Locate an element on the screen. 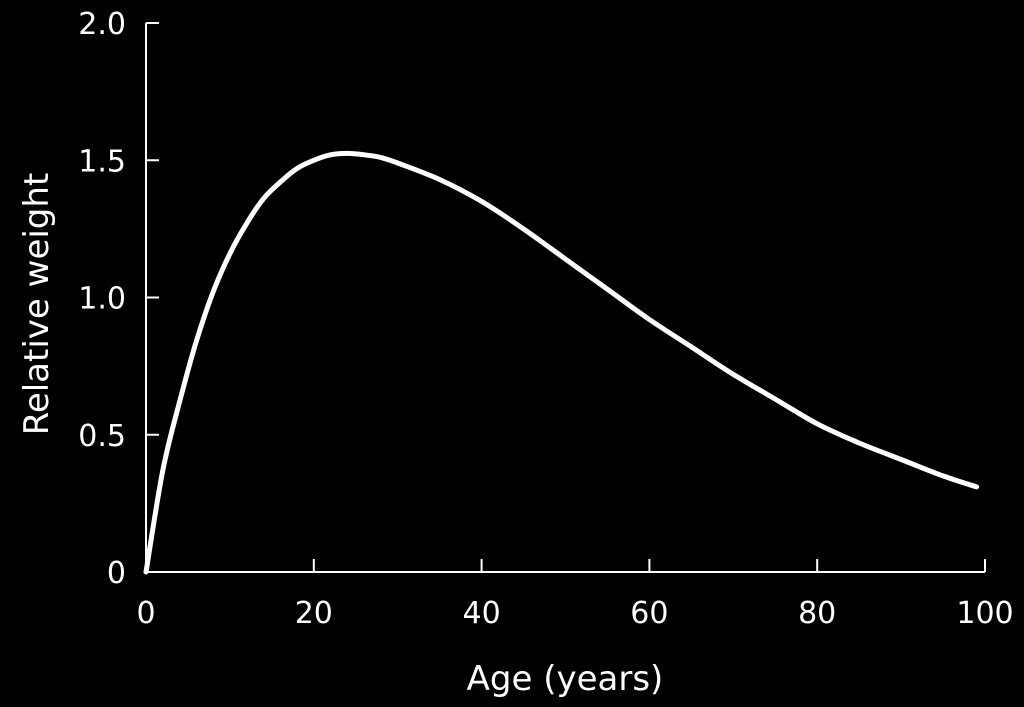 This screenshot has width=1024, height=707. y-tick-label: 2.0 is located at coordinates (102, 24).